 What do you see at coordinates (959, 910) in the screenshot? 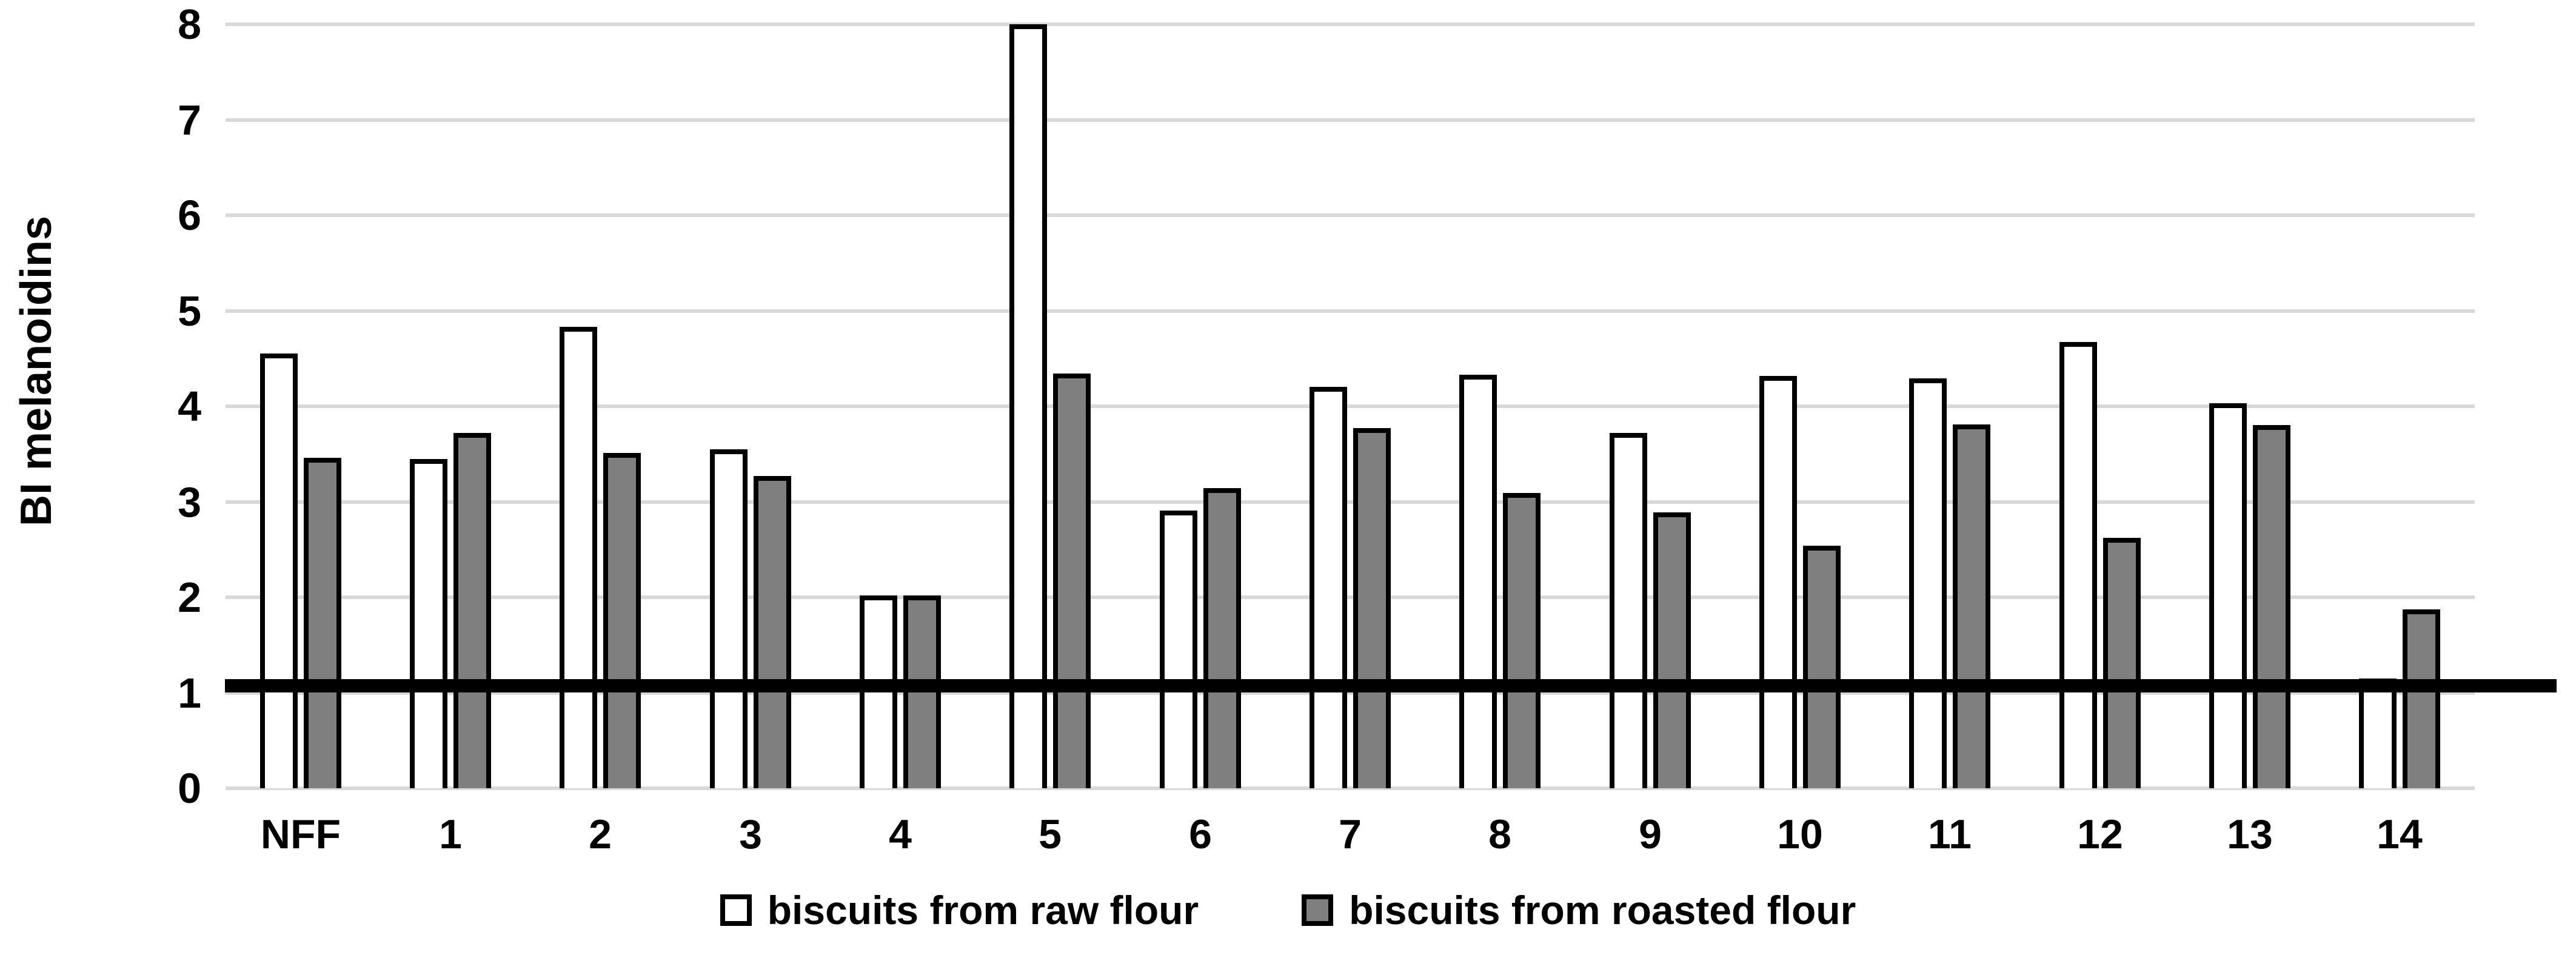
I see `legend-item-raw-flour: biscuits from raw flour` at bounding box center [959, 910].